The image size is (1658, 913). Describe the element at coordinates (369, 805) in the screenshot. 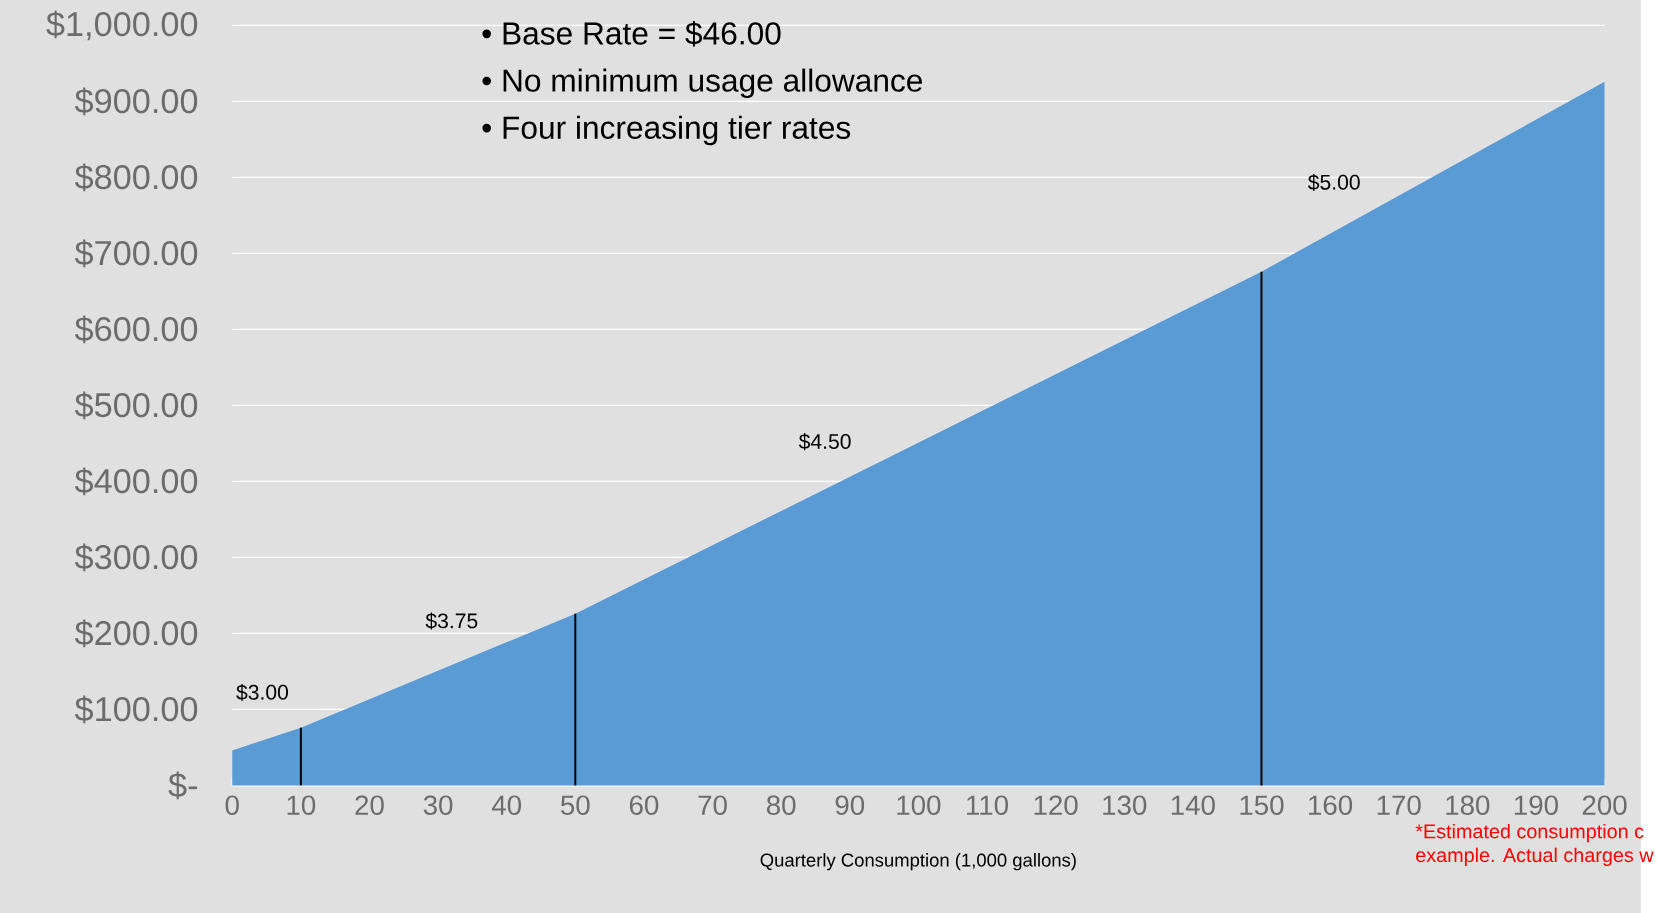

I see `x-tick-label: 20` at that location.